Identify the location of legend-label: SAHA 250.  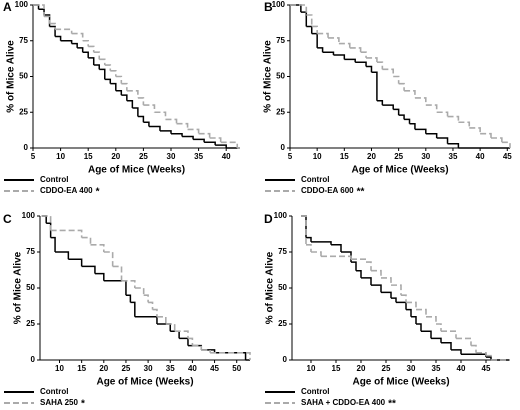
(59, 402).